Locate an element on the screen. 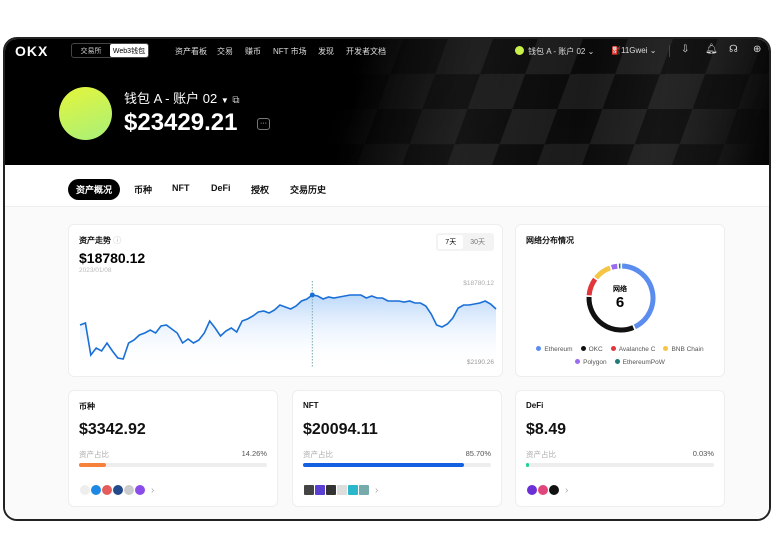 This screenshot has height=558, width=774. ratio-value: 14.26% is located at coordinates (254, 453).